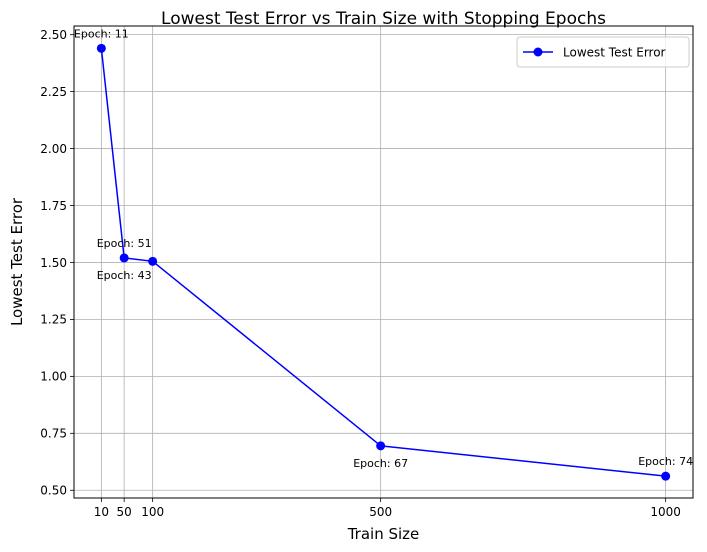 This screenshot has width=707, height=552. I want to click on y-tick-label: 2.25, so click(53, 92).